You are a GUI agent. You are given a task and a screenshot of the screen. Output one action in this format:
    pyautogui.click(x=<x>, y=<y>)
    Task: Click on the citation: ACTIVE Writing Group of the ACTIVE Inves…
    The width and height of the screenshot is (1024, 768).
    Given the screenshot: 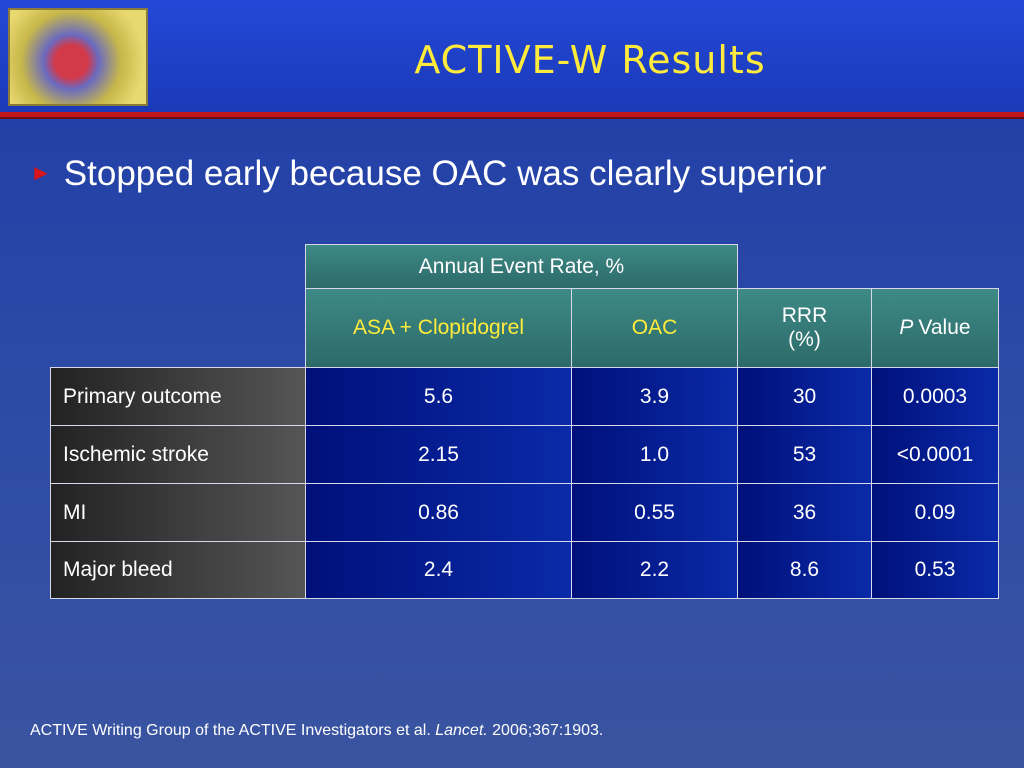 What is the action you would take?
    pyautogui.click(x=316, y=731)
    